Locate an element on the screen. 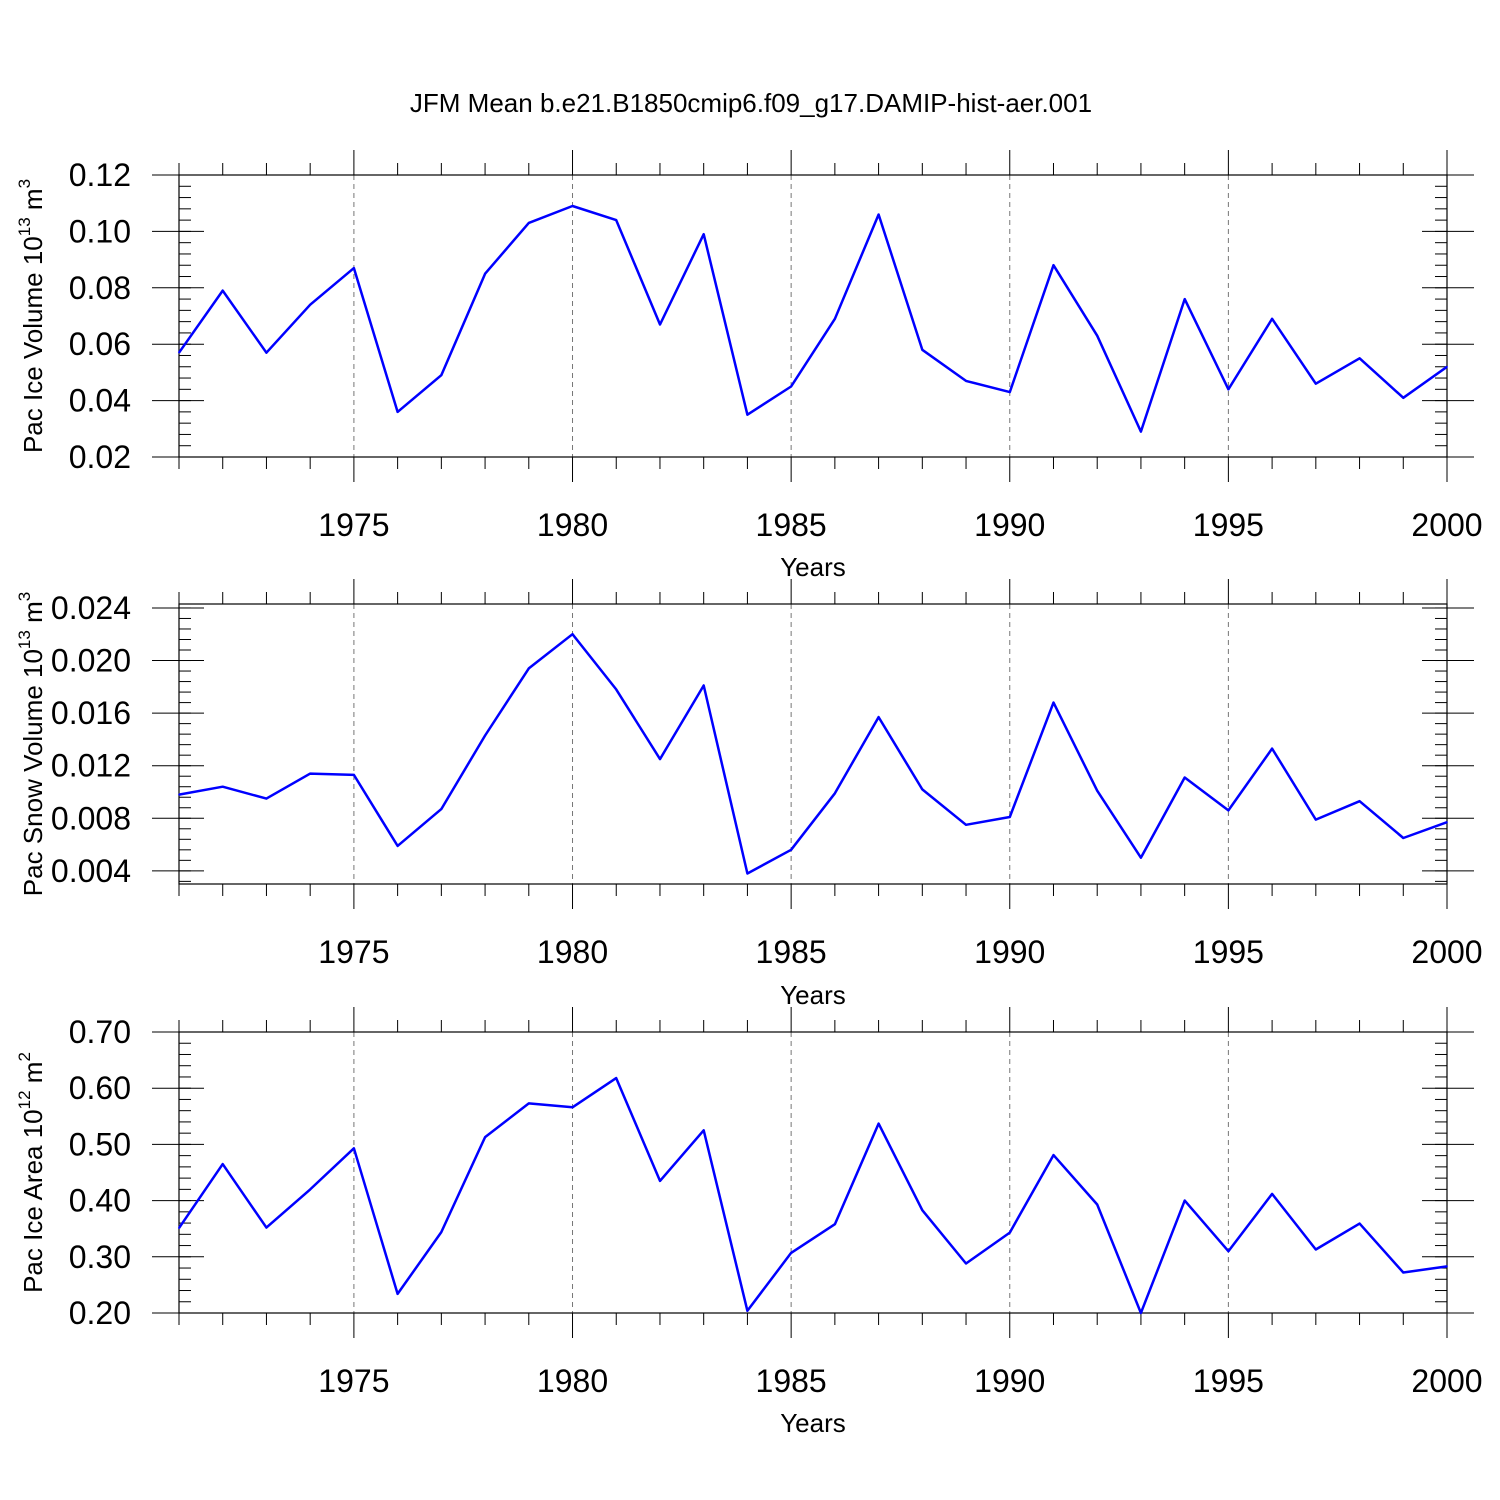 This screenshot has width=1500, height=1500. x-tick-label: 1995 is located at coordinates (1228, 952).